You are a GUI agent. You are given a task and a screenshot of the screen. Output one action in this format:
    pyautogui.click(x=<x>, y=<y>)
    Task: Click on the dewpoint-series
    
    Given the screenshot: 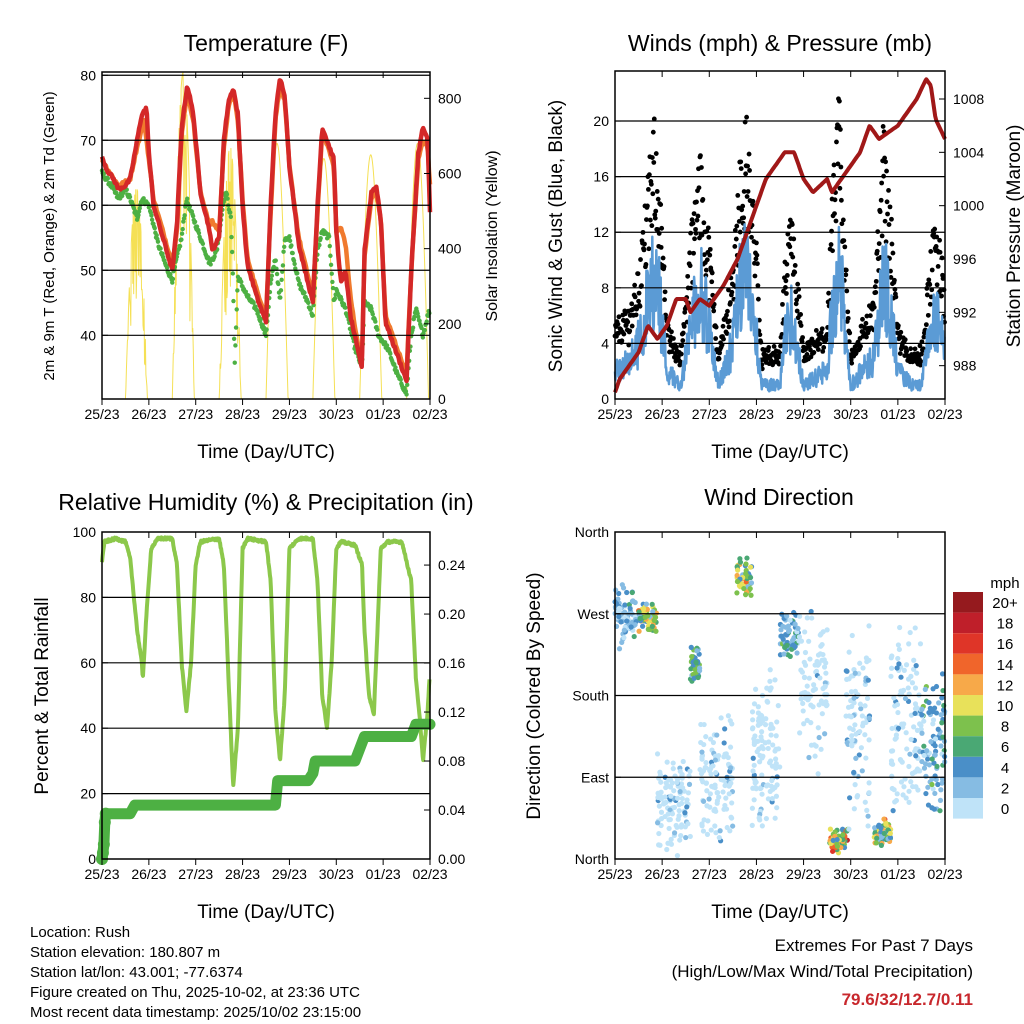 What is the action you would take?
    pyautogui.click(x=265, y=282)
    